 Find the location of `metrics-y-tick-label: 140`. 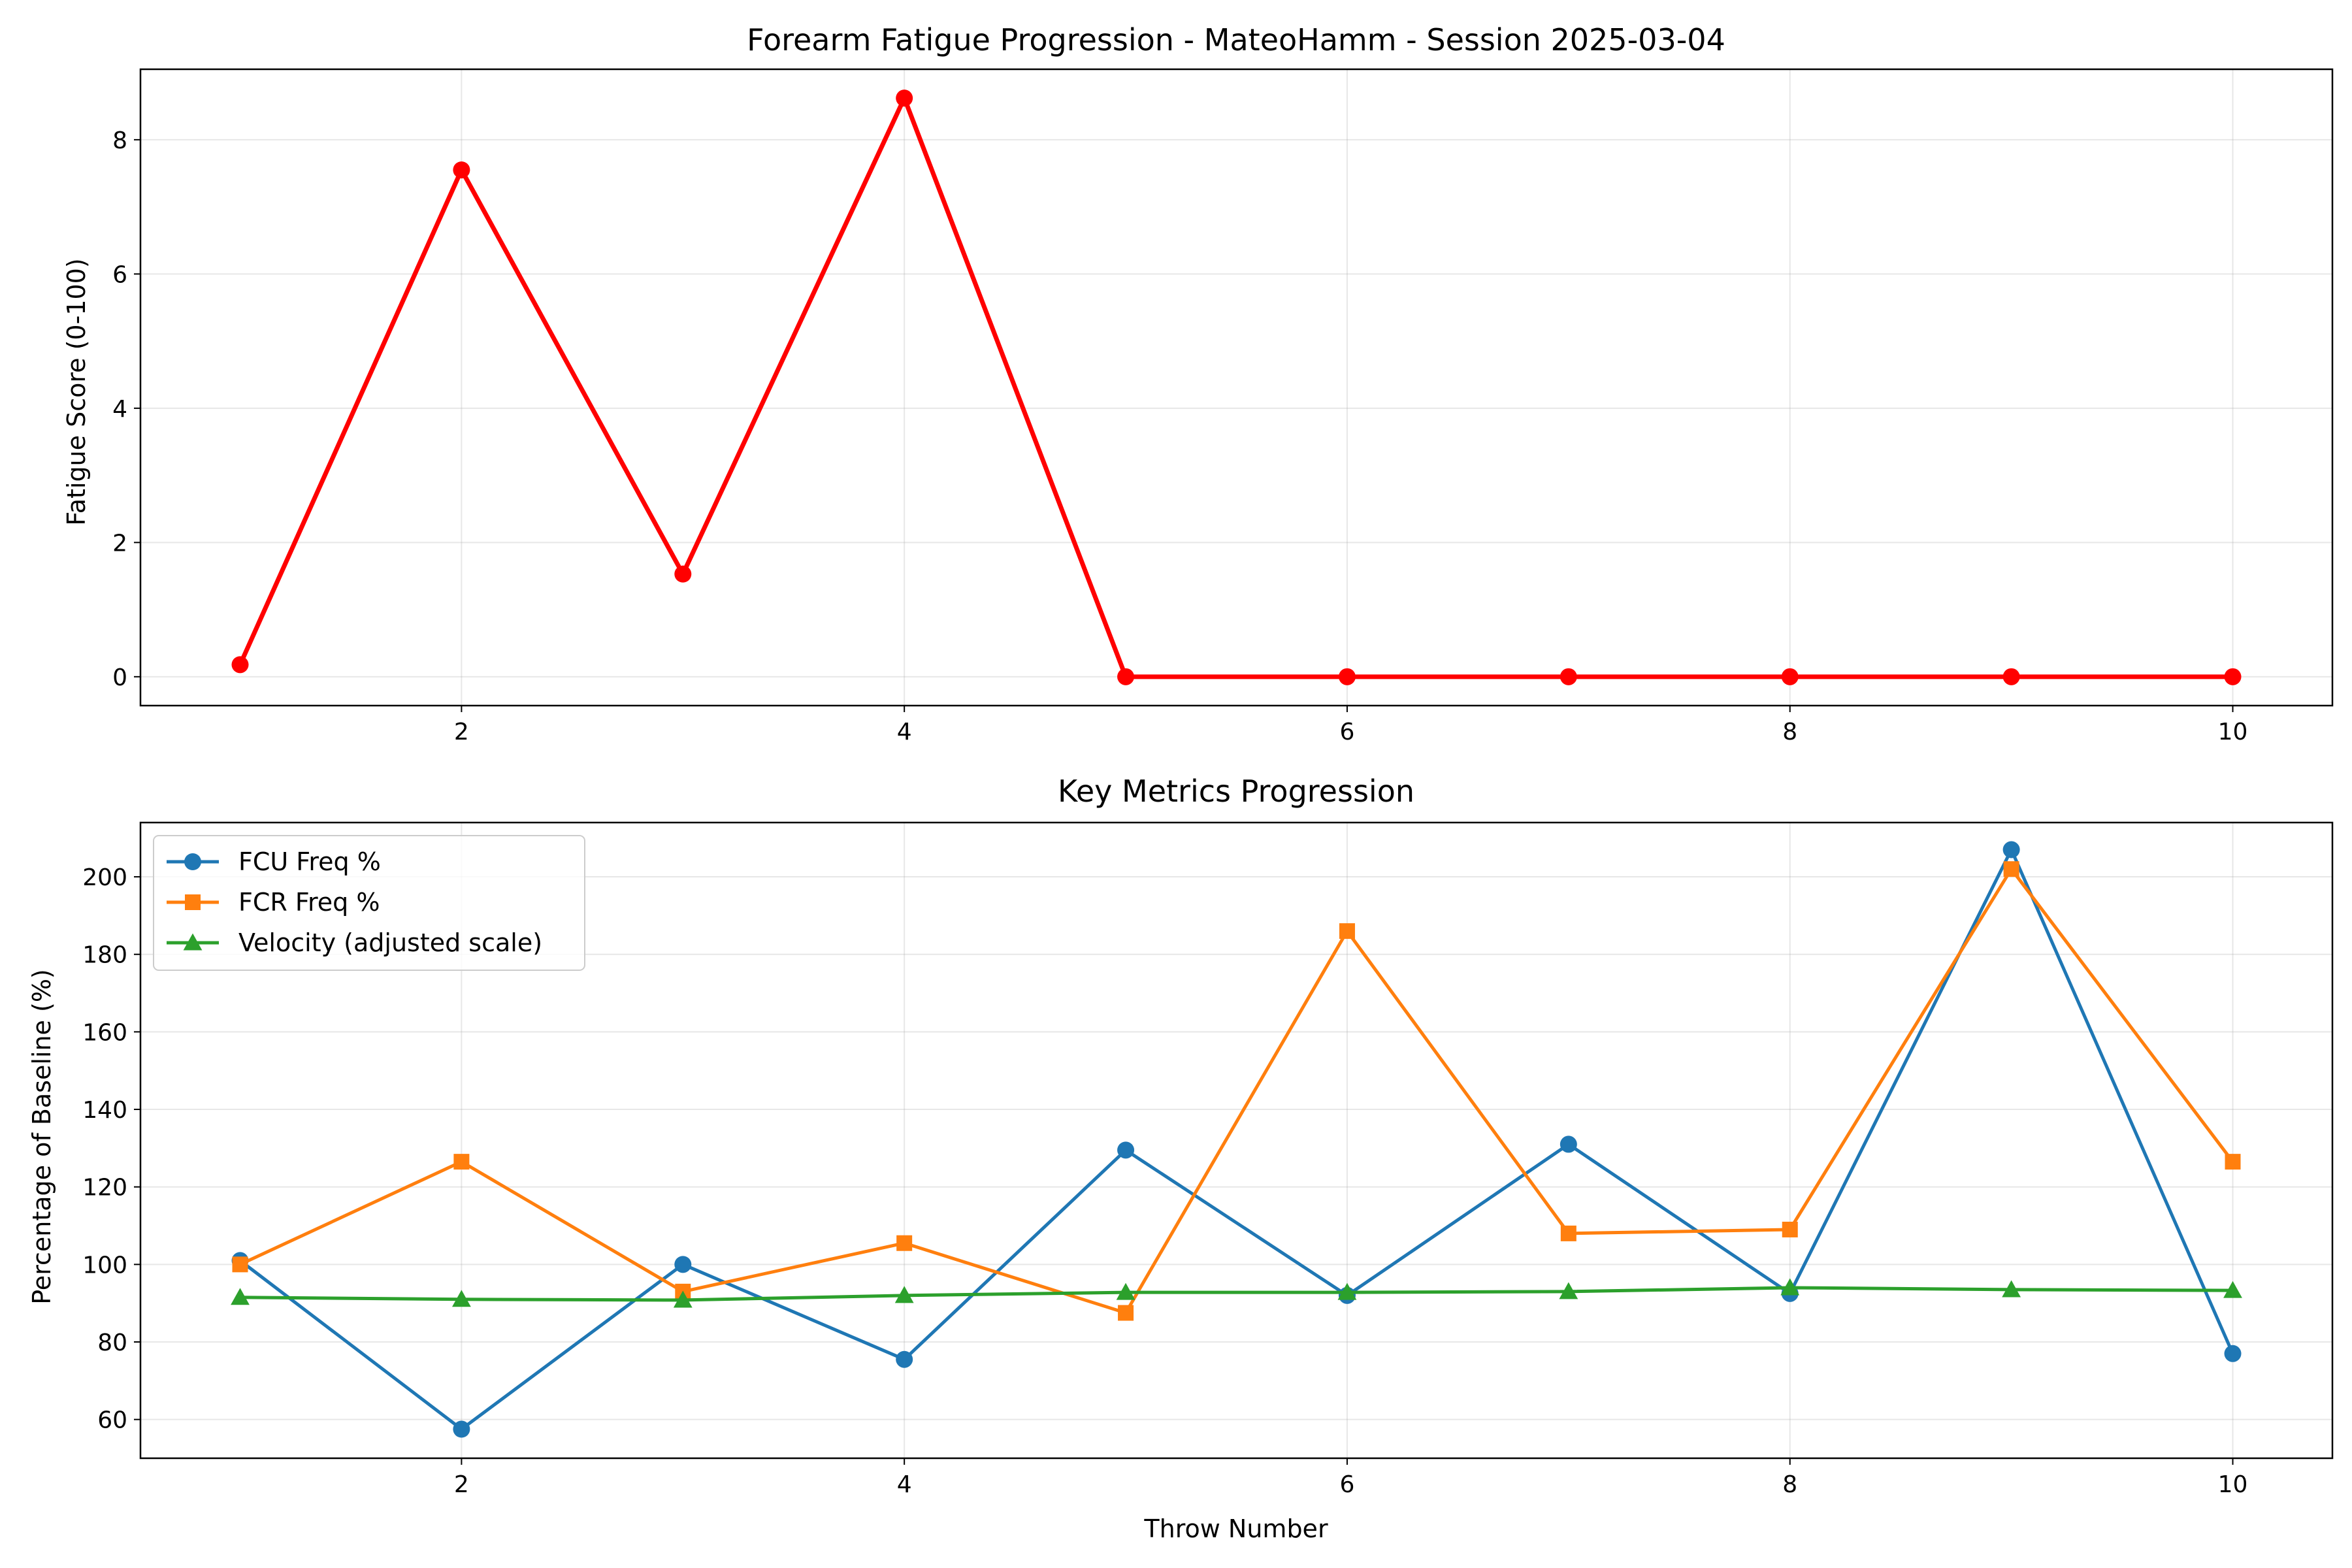

metrics-y-tick-label: 140 is located at coordinates (104, 1110).